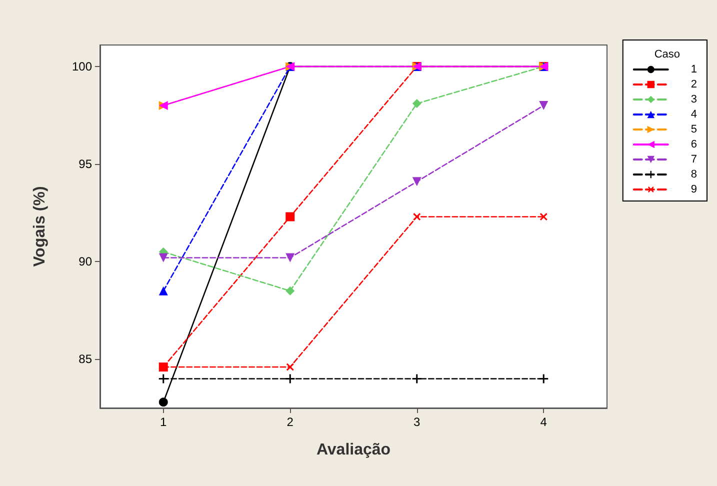  What do you see at coordinates (694, 130) in the screenshot?
I see `legend-label: 5` at bounding box center [694, 130].